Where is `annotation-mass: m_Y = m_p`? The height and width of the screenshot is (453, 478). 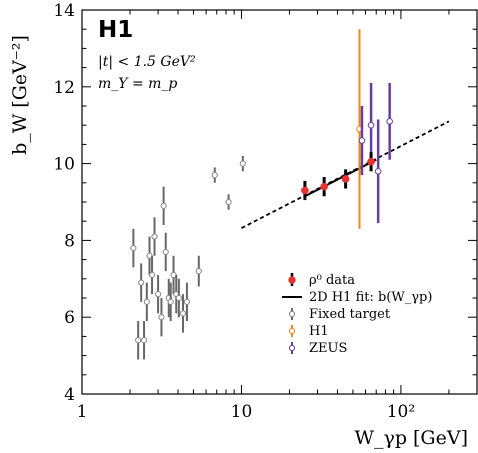
annotation-mass: m_Y = m_p is located at coordinates (137, 84).